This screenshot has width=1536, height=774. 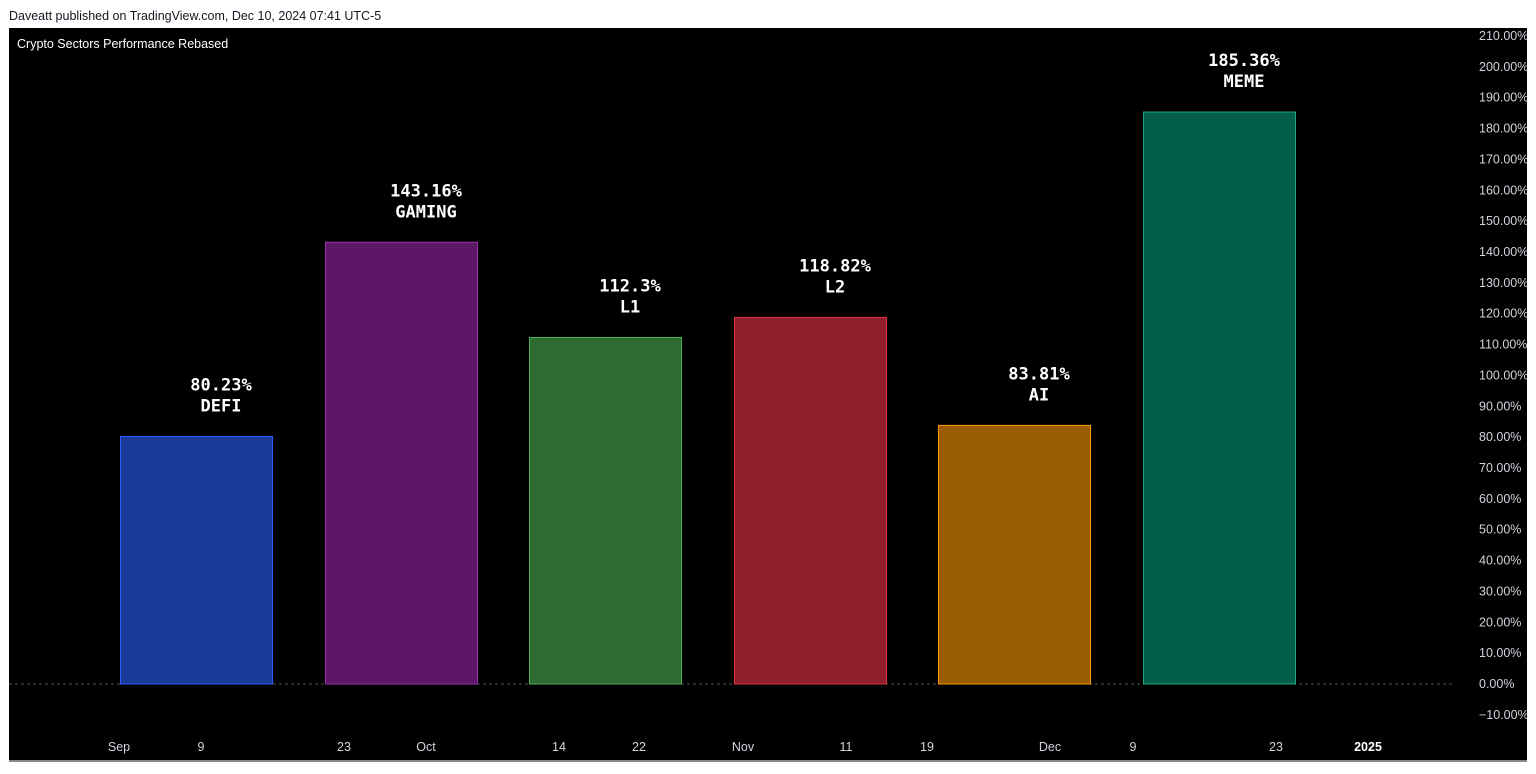 What do you see at coordinates (1500, 406) in the screenshot?
I see `y-tick-label: 90.00%` at bounding box center [1500, 406].